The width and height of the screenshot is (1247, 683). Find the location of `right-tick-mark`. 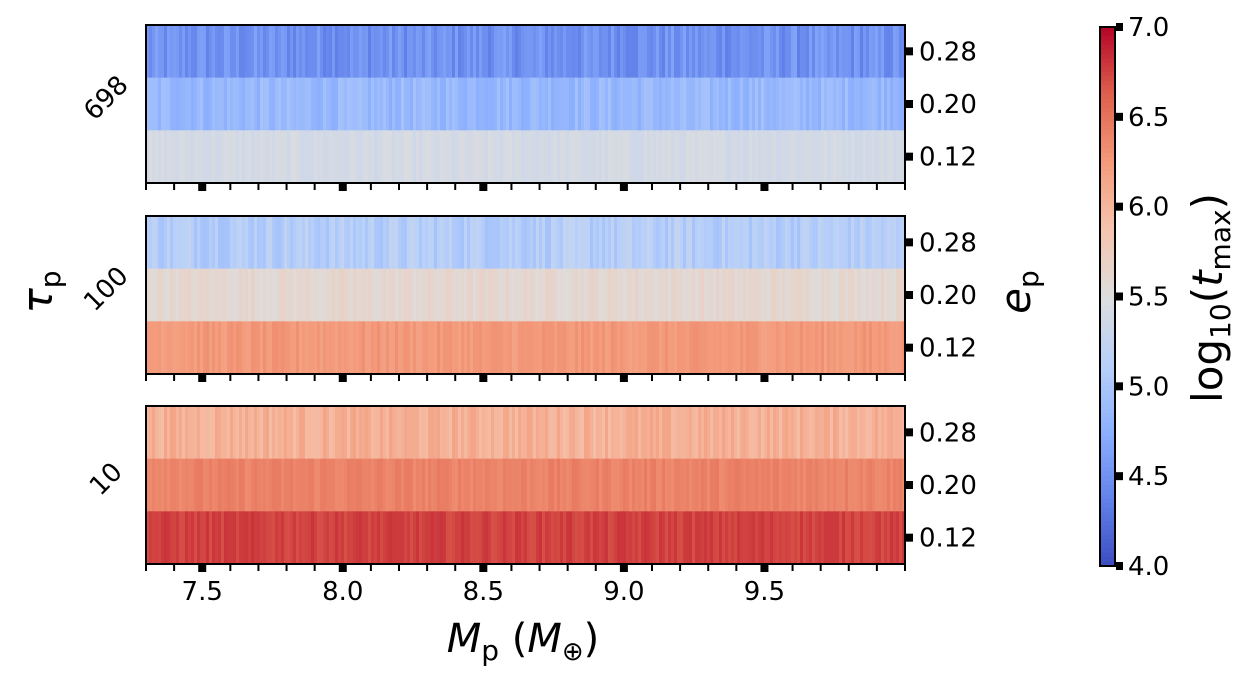

right-tick-mark is located at coordinates (909, 295).